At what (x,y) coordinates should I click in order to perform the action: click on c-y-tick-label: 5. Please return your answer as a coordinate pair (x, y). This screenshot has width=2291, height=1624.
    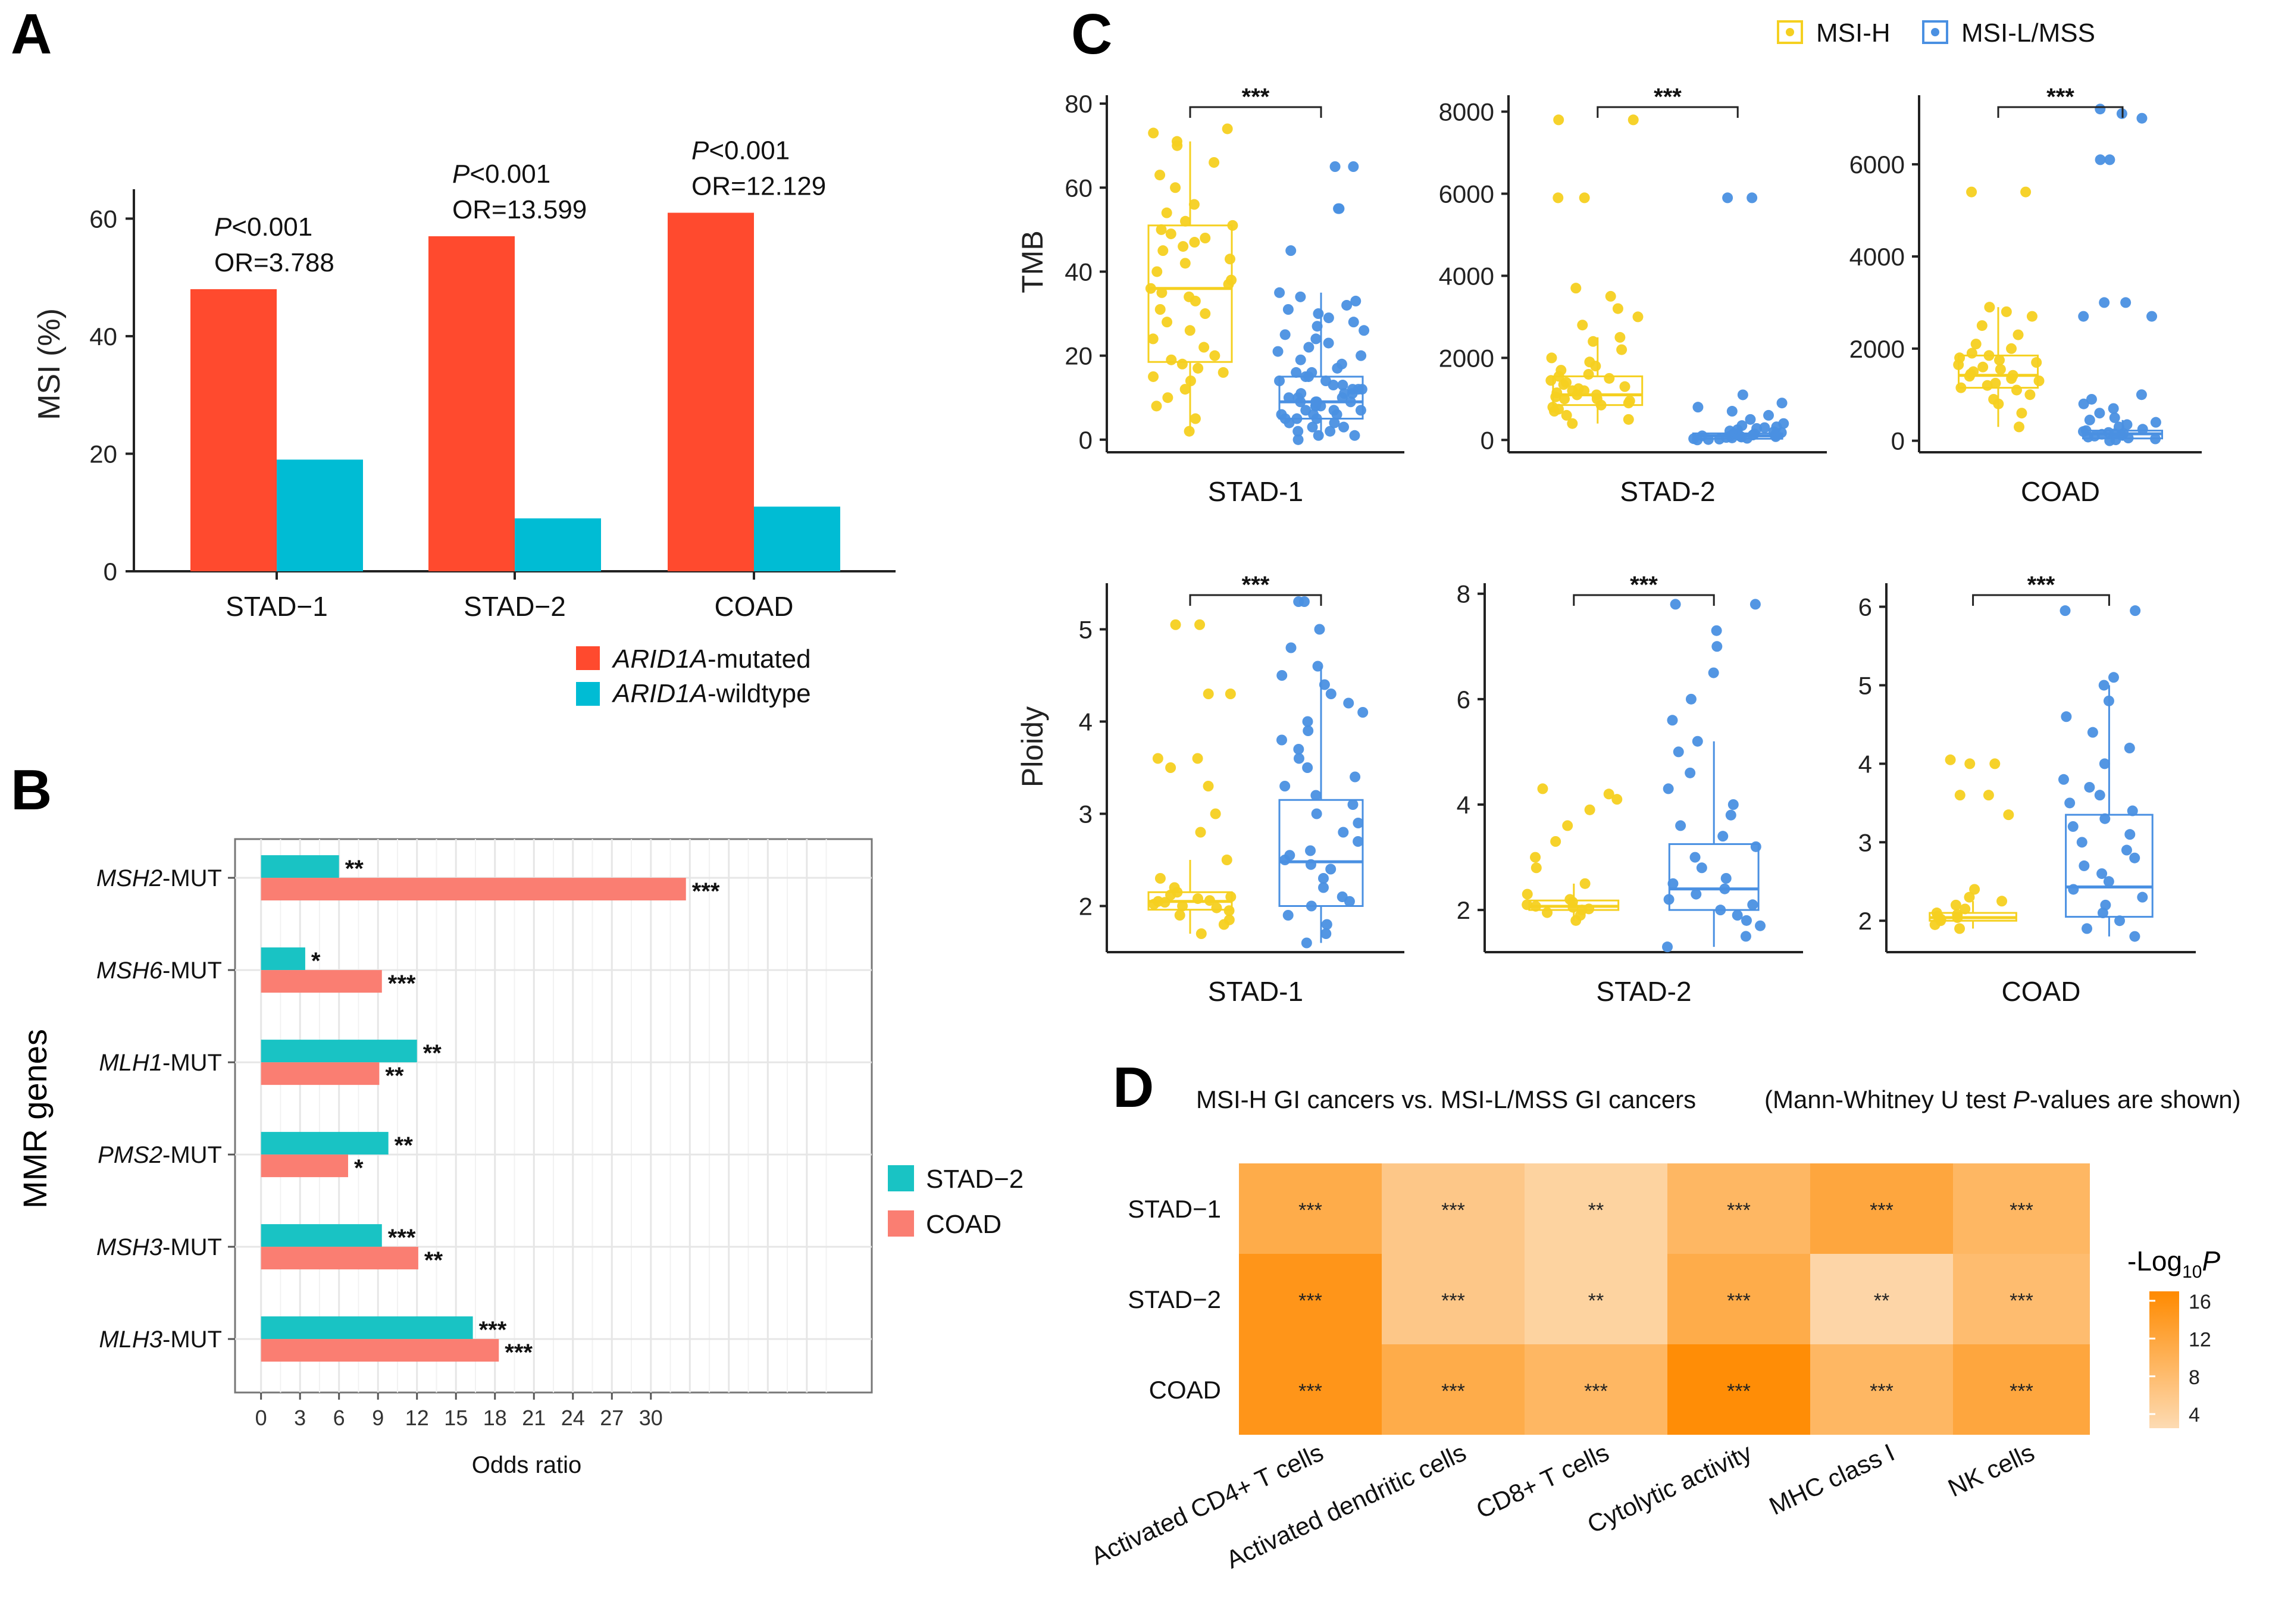
    Looking at the image, I should click on (1865, 685).